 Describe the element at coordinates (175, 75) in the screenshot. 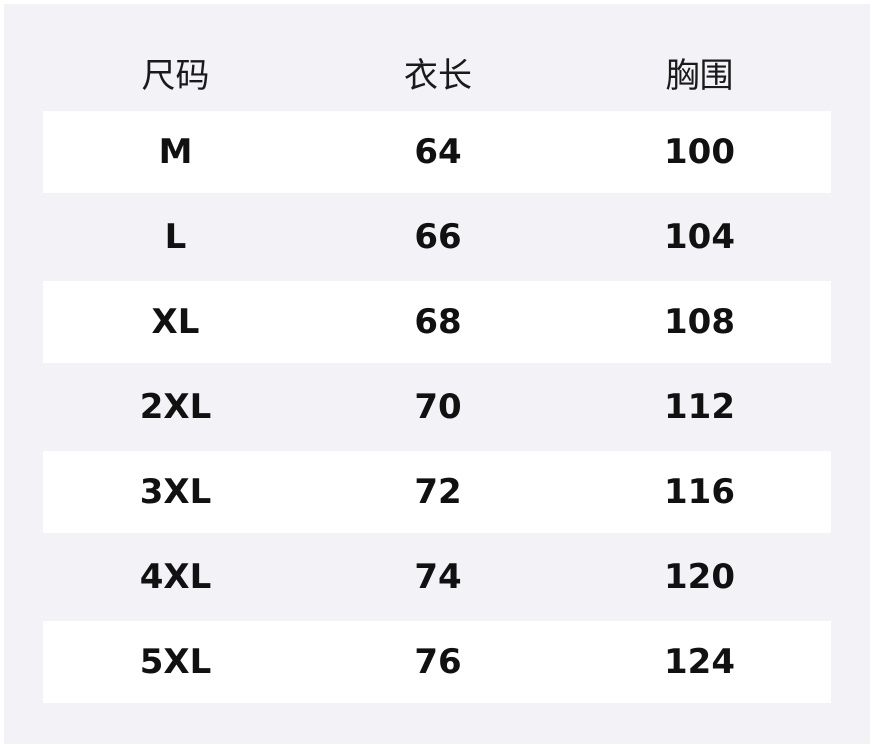

I see `header-size: 尺码` at that location.